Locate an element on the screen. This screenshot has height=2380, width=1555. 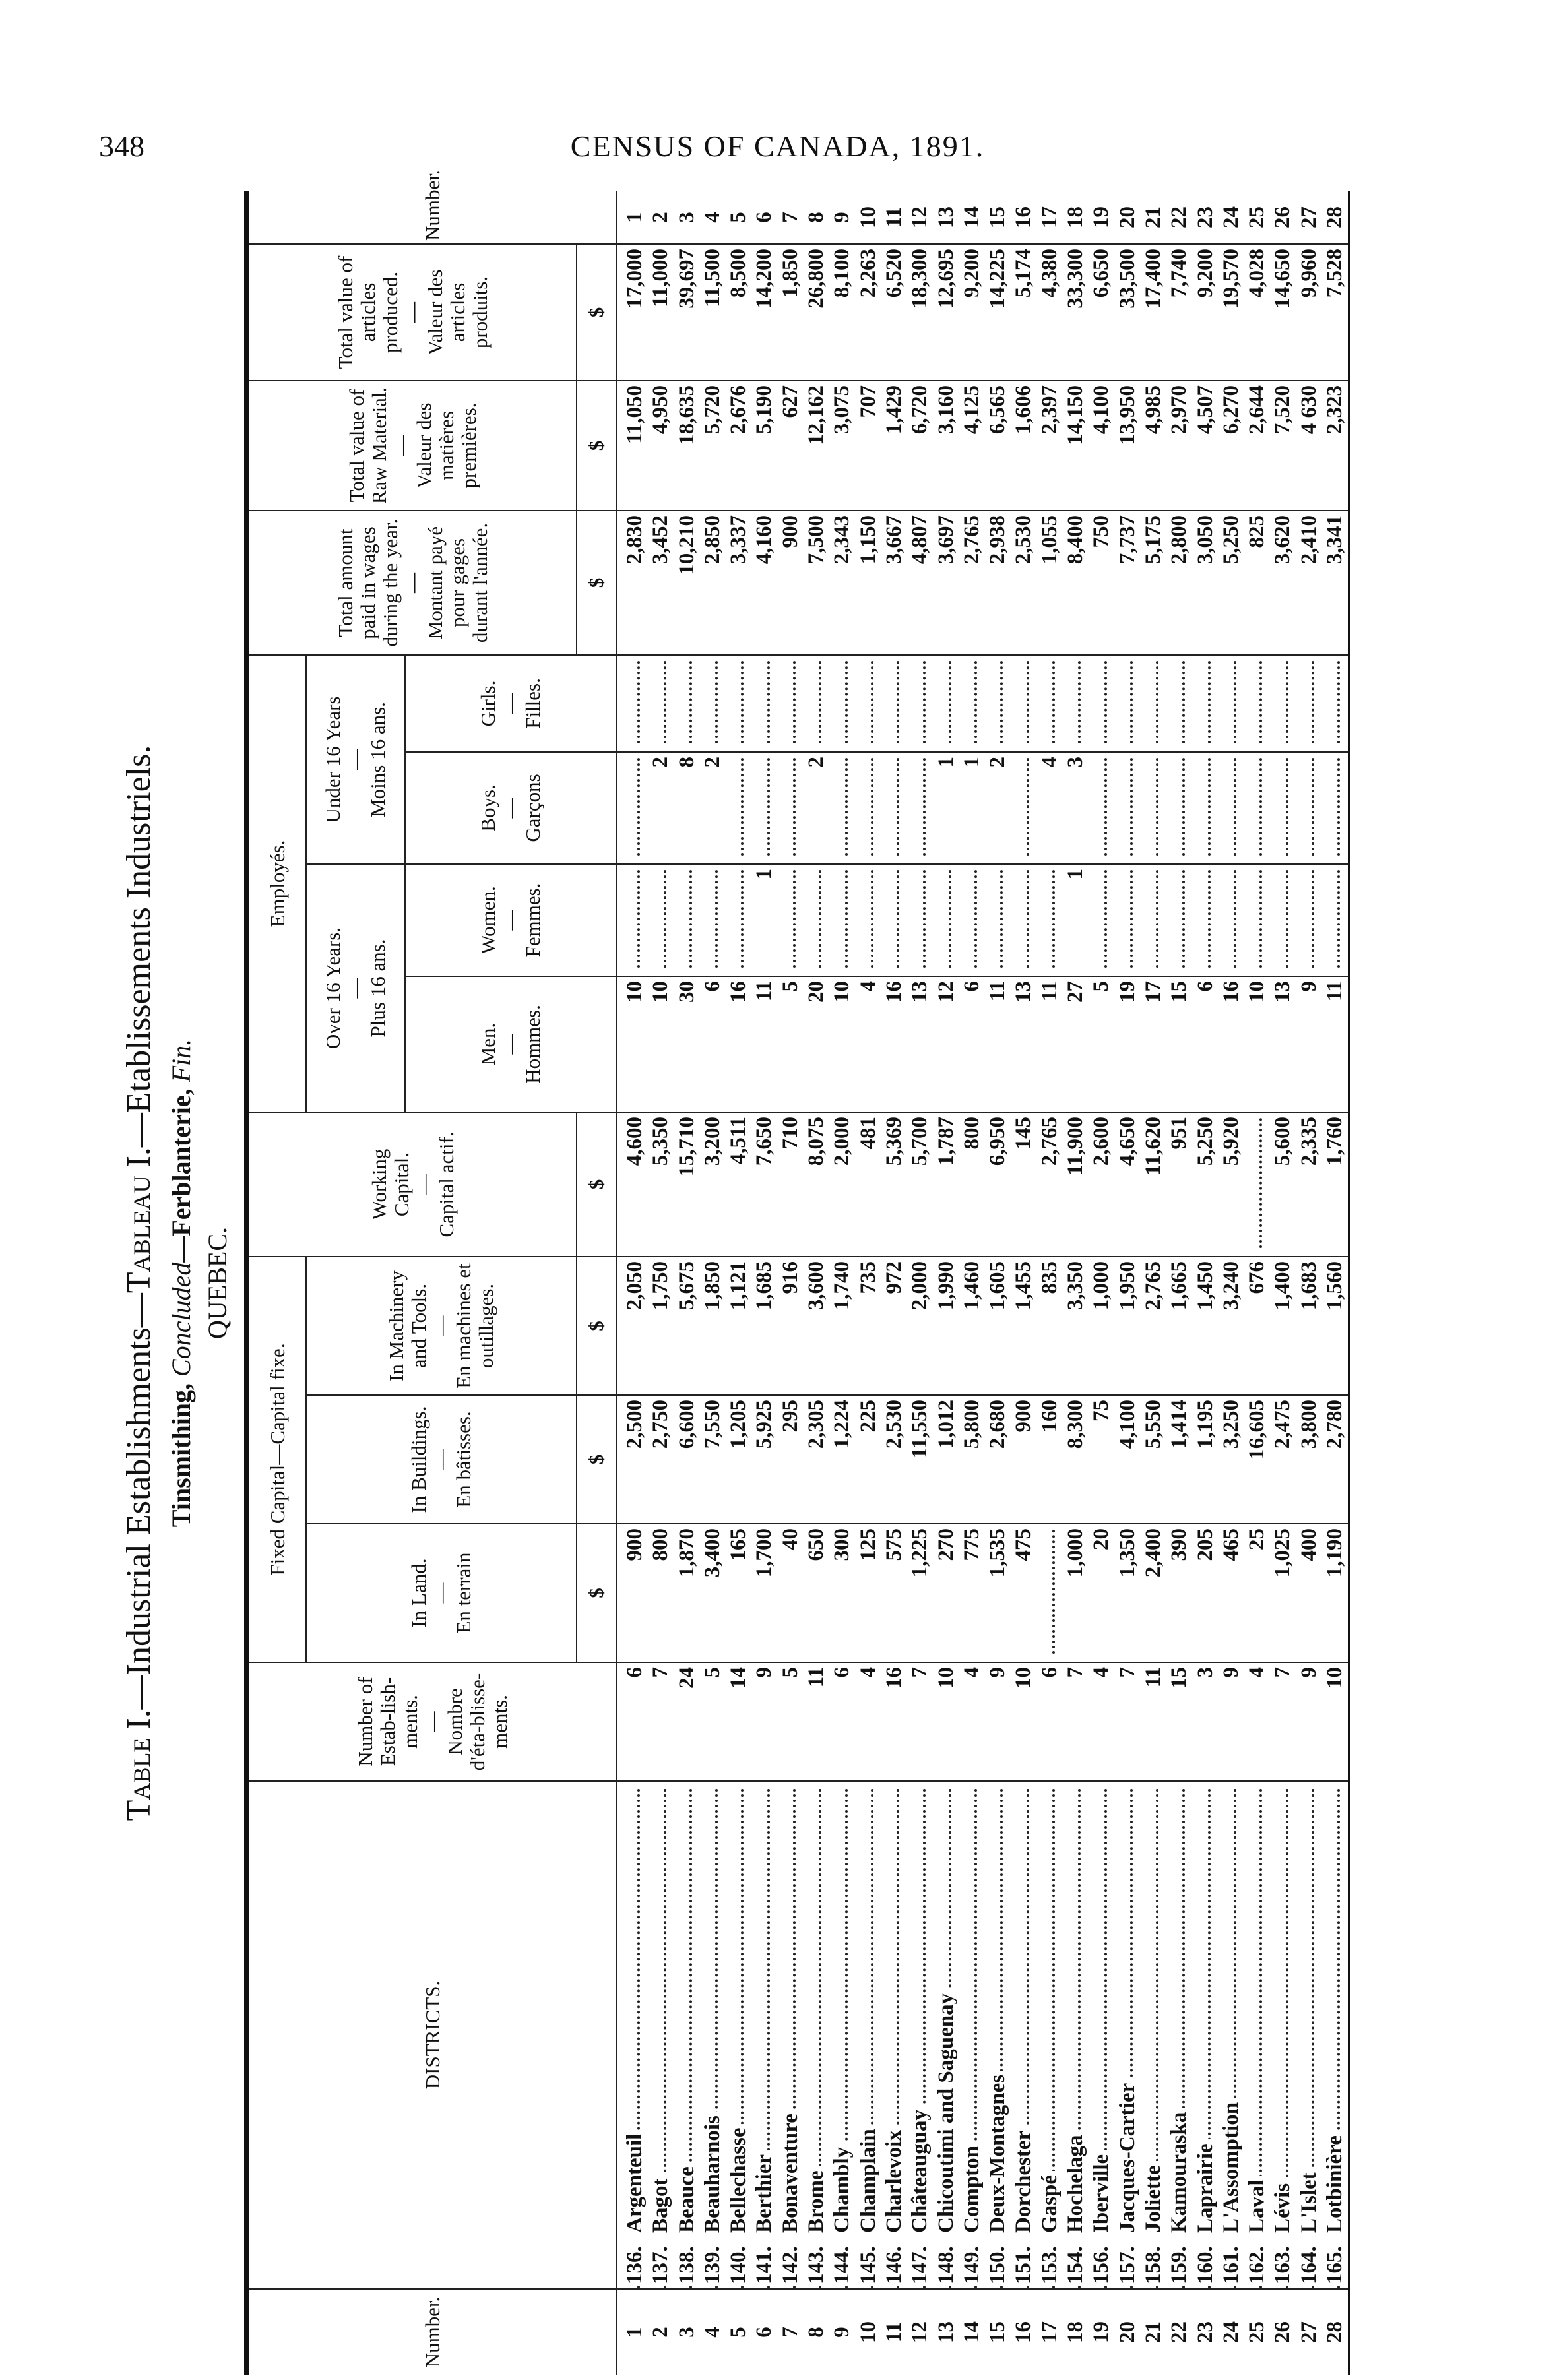
row-number-right: 10 is located at coordinates (868, 217).